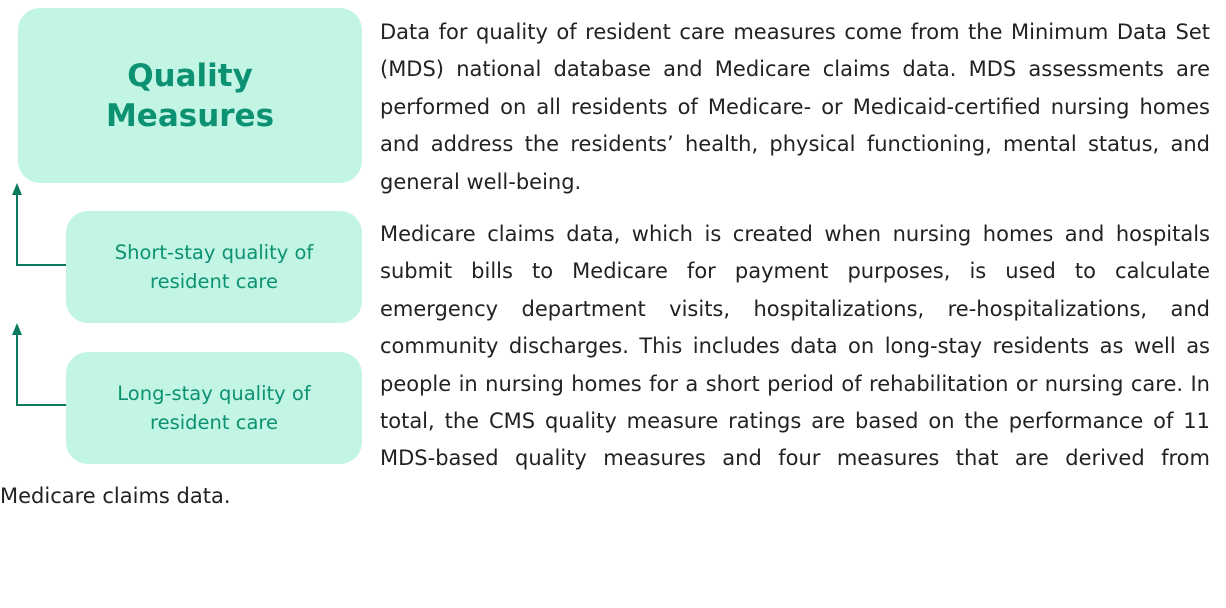 This screenshot has width=1226, height=608. Describe the element at coordinates (190, 95) in the screenshot. I see `title-box: Quality Measures` at that location.